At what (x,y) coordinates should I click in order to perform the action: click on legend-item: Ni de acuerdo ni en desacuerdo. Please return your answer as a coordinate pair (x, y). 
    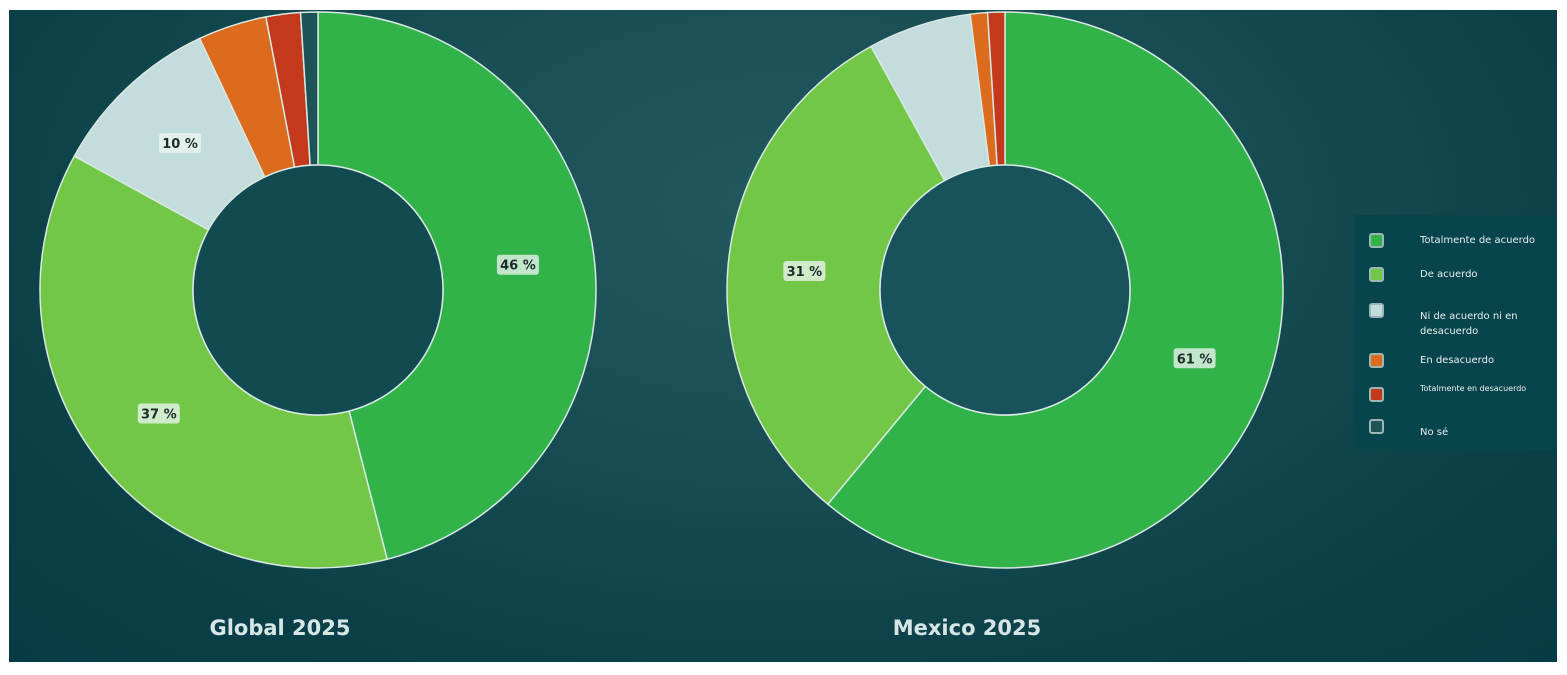
    Looking at the image, I should click on (1454, 321).